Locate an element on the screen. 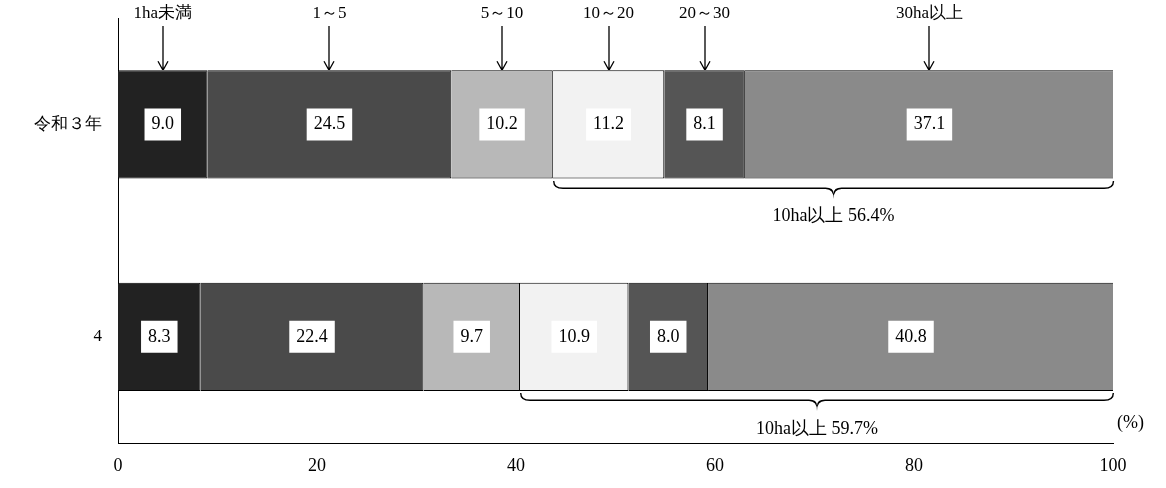  x-tick-label: 80 is located at coordinates (914, 464).